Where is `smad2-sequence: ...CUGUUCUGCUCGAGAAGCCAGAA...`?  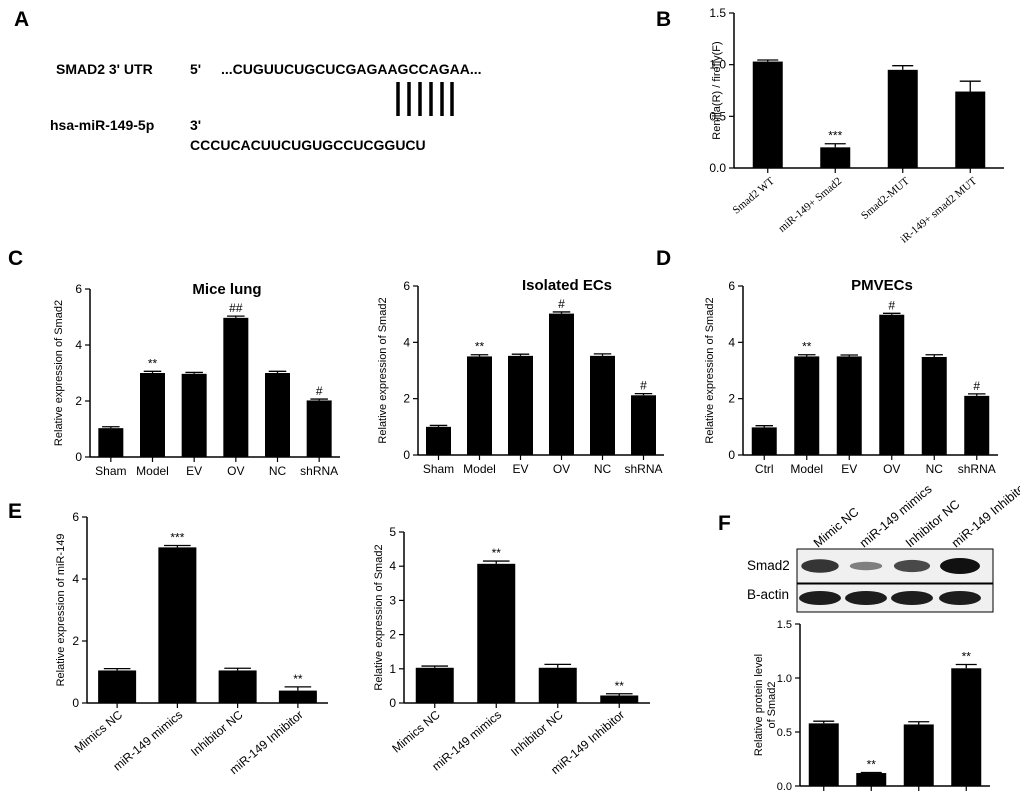 smad2-sequence: ...CUGUUCUGCUCGAGAAGCCAGAA... is located at coordinates (351, 69).